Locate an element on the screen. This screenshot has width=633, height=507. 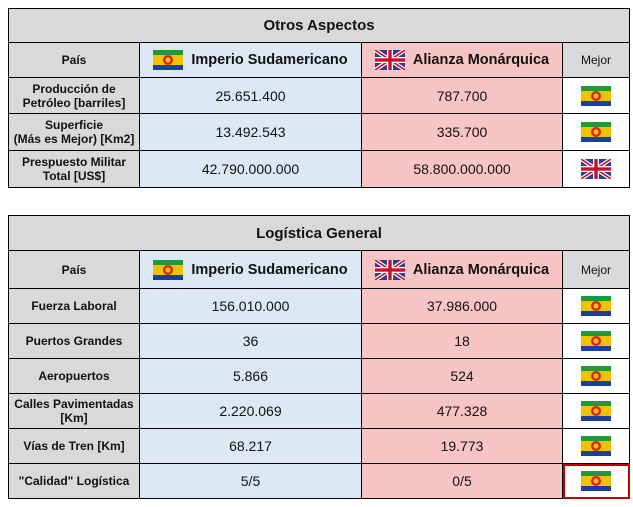
row-label-line1: "Calidad" Logística is located at coordinates (74, 481).